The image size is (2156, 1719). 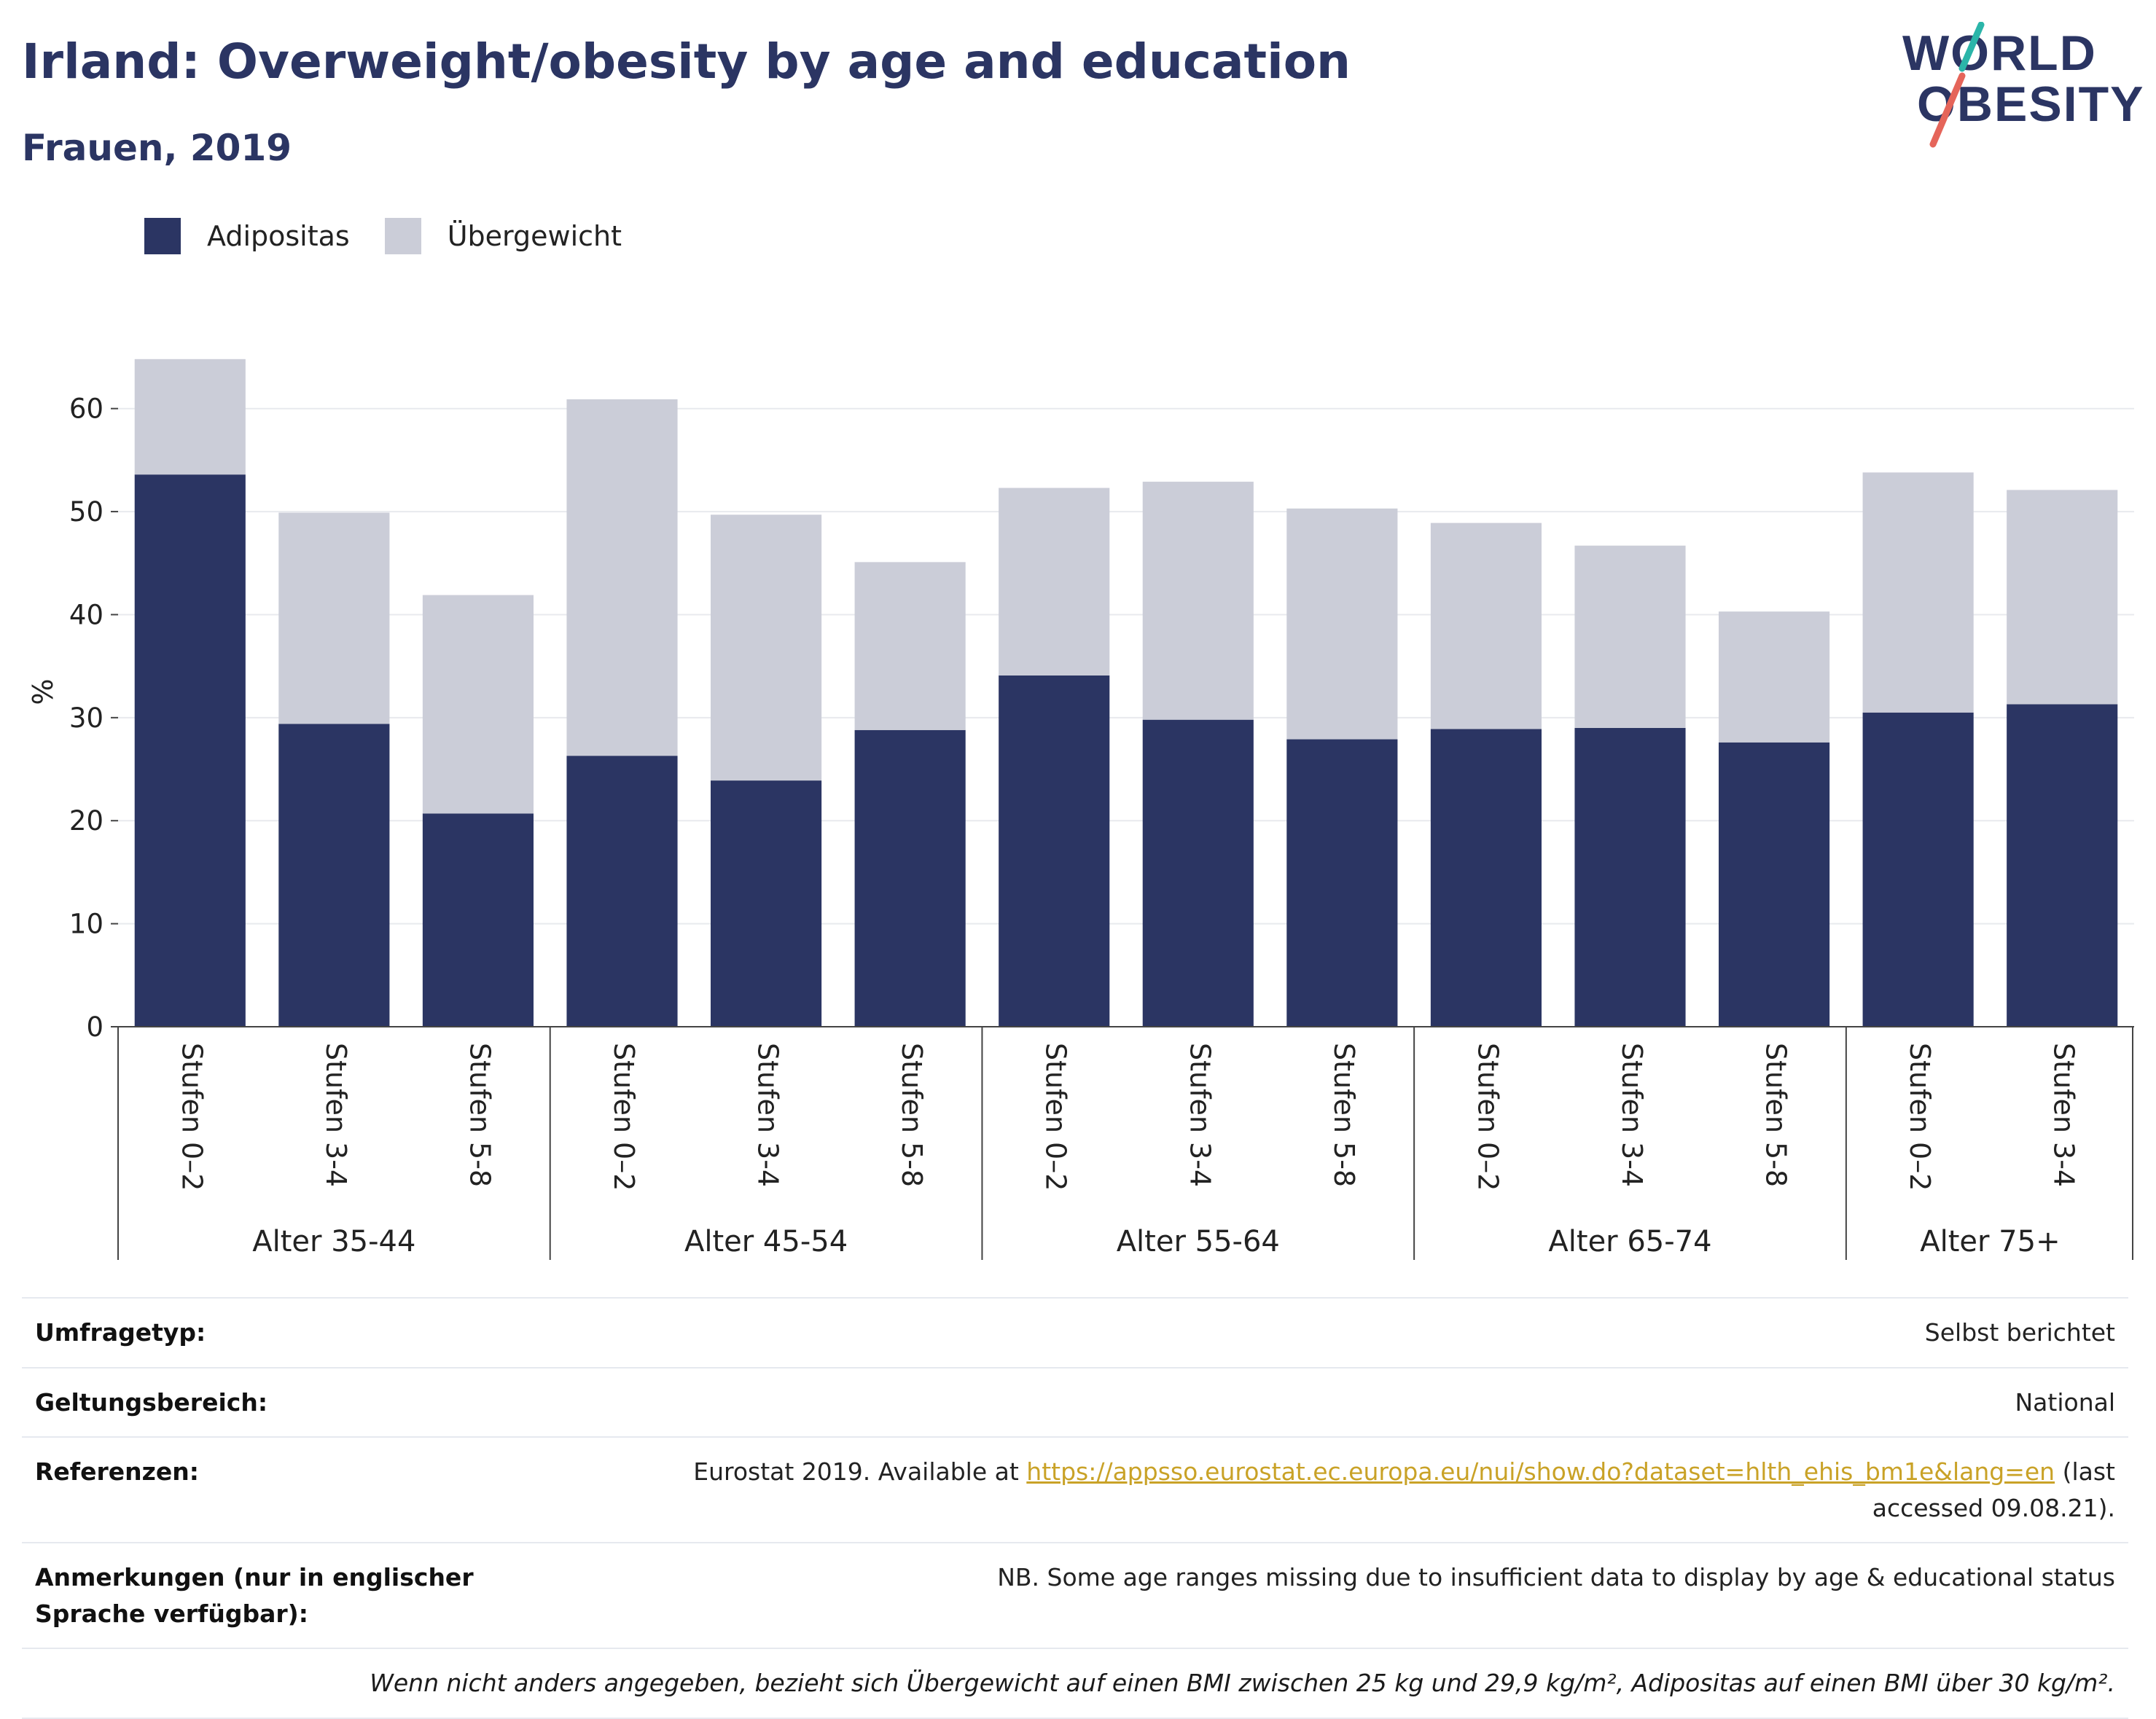 I want to click on logo-slash-red, so click(x=1948, y=110).